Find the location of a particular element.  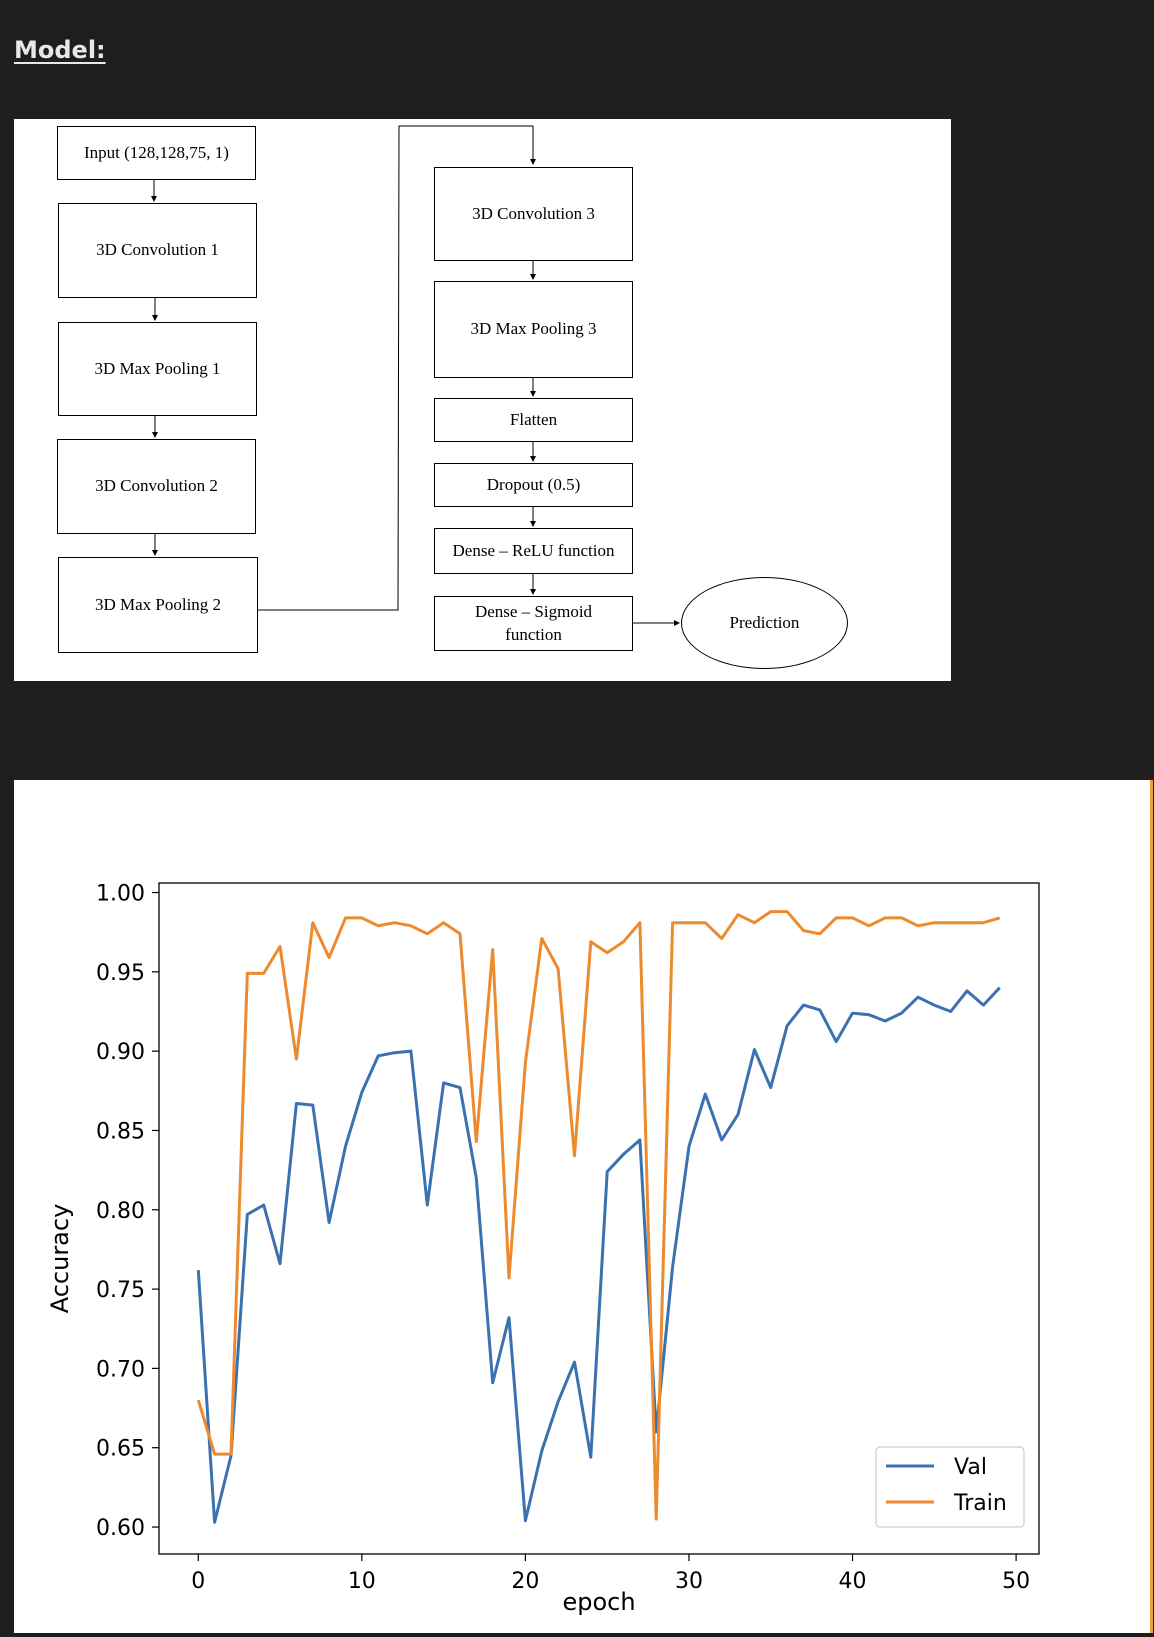

model-heading: Model: is located at coordinates (60, 50).